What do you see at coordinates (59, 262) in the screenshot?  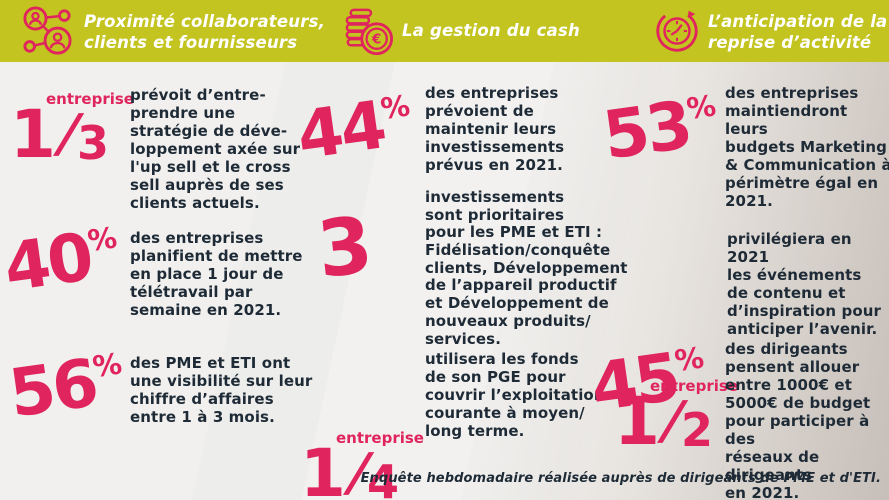 I see `stat-value-40-percent: 40 %` at bounding box center [59, 262].